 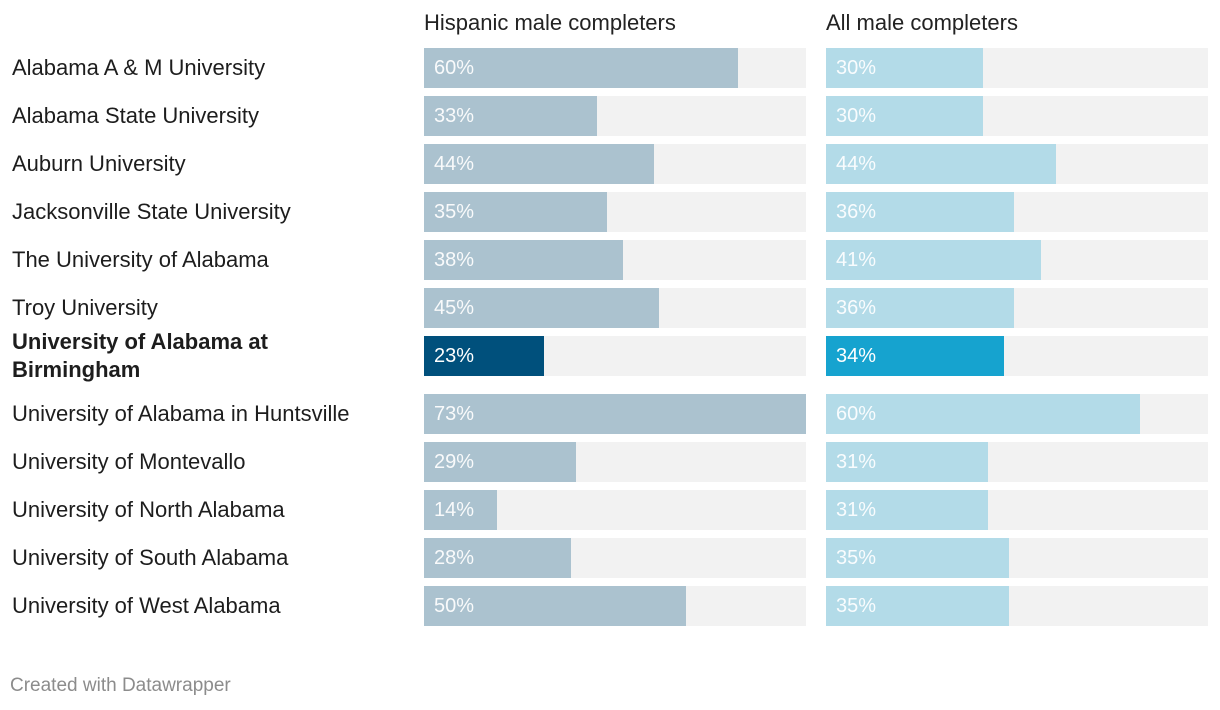 What do you see at coordinates (454, 356) in the screenshot?
I see `data-label: 23%` at bounding box center [454, 356].